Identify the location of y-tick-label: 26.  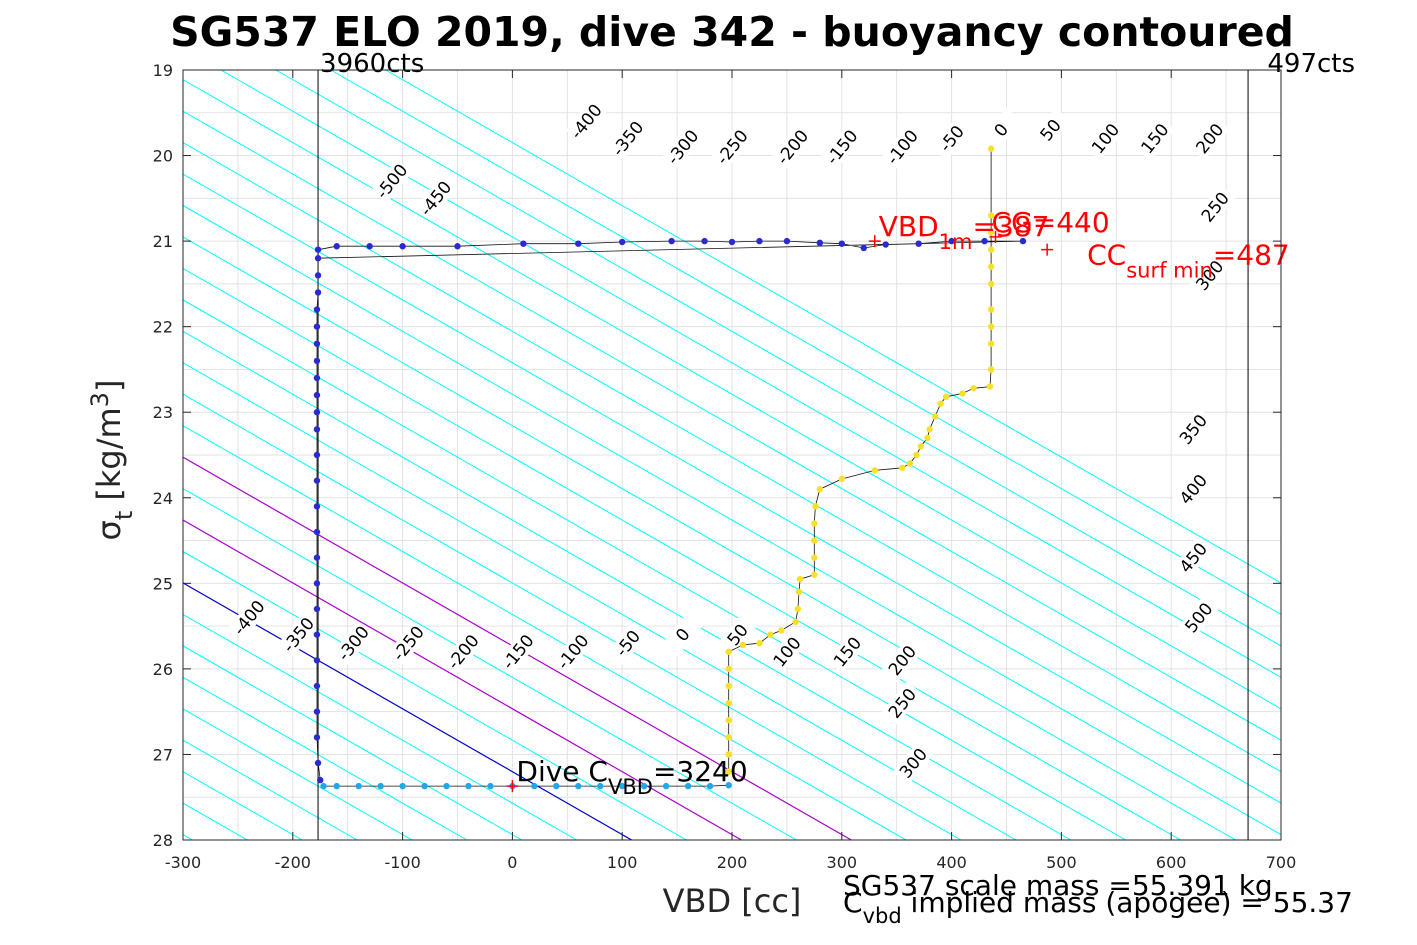
(163, 669).